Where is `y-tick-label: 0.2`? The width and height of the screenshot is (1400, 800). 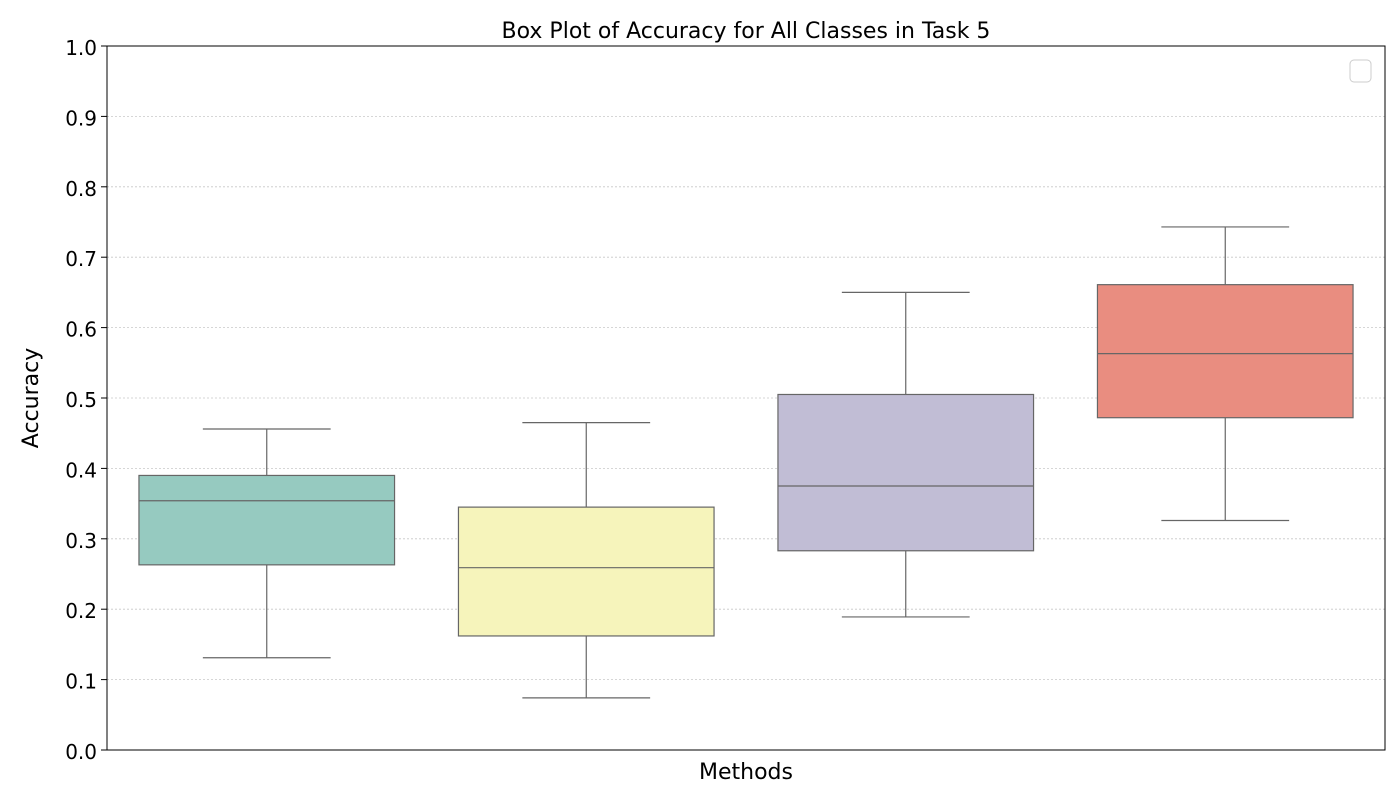 y-tick-label: 0.2 is located at coordinates (81, 611).